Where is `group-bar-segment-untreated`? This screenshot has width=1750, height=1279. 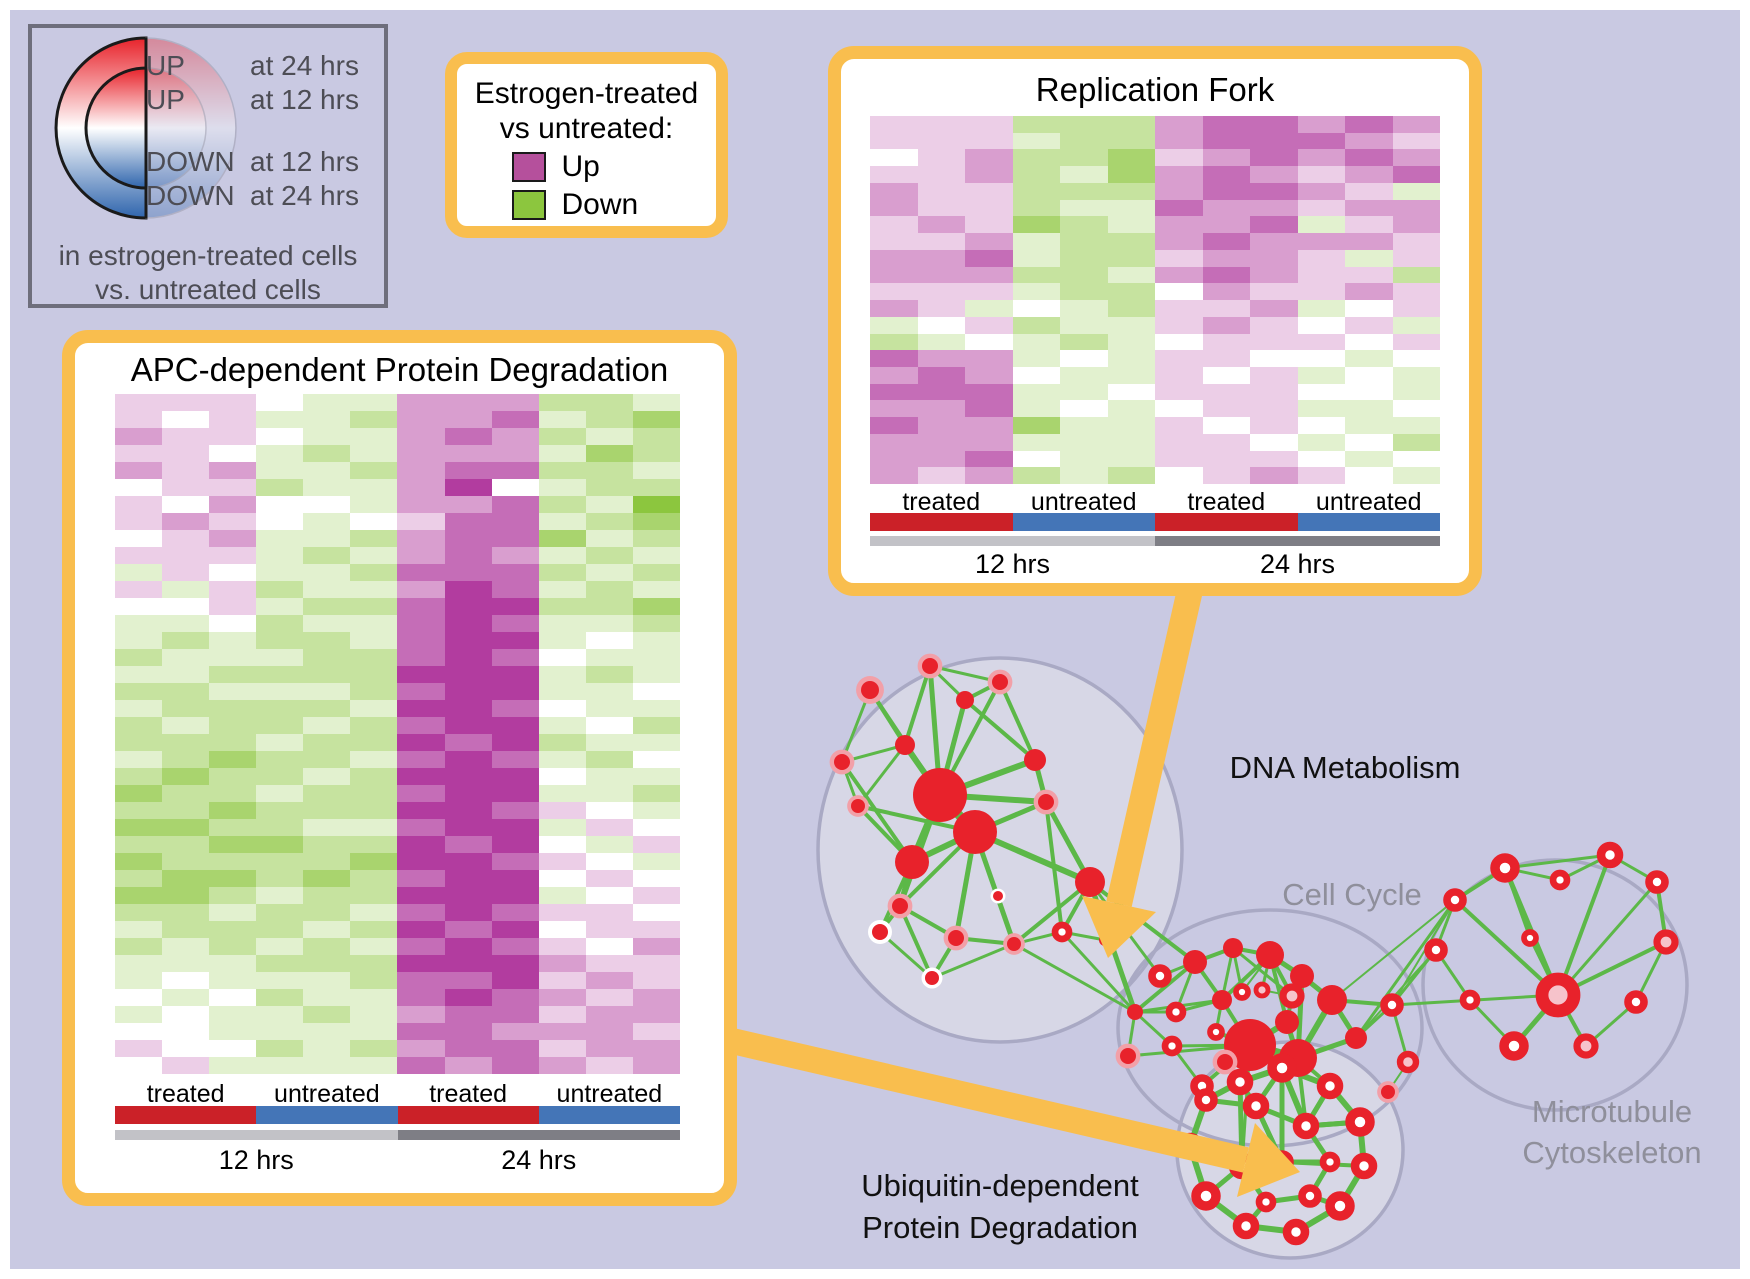
group-bar-segment-untreated is located at coordinates (327, 1115).